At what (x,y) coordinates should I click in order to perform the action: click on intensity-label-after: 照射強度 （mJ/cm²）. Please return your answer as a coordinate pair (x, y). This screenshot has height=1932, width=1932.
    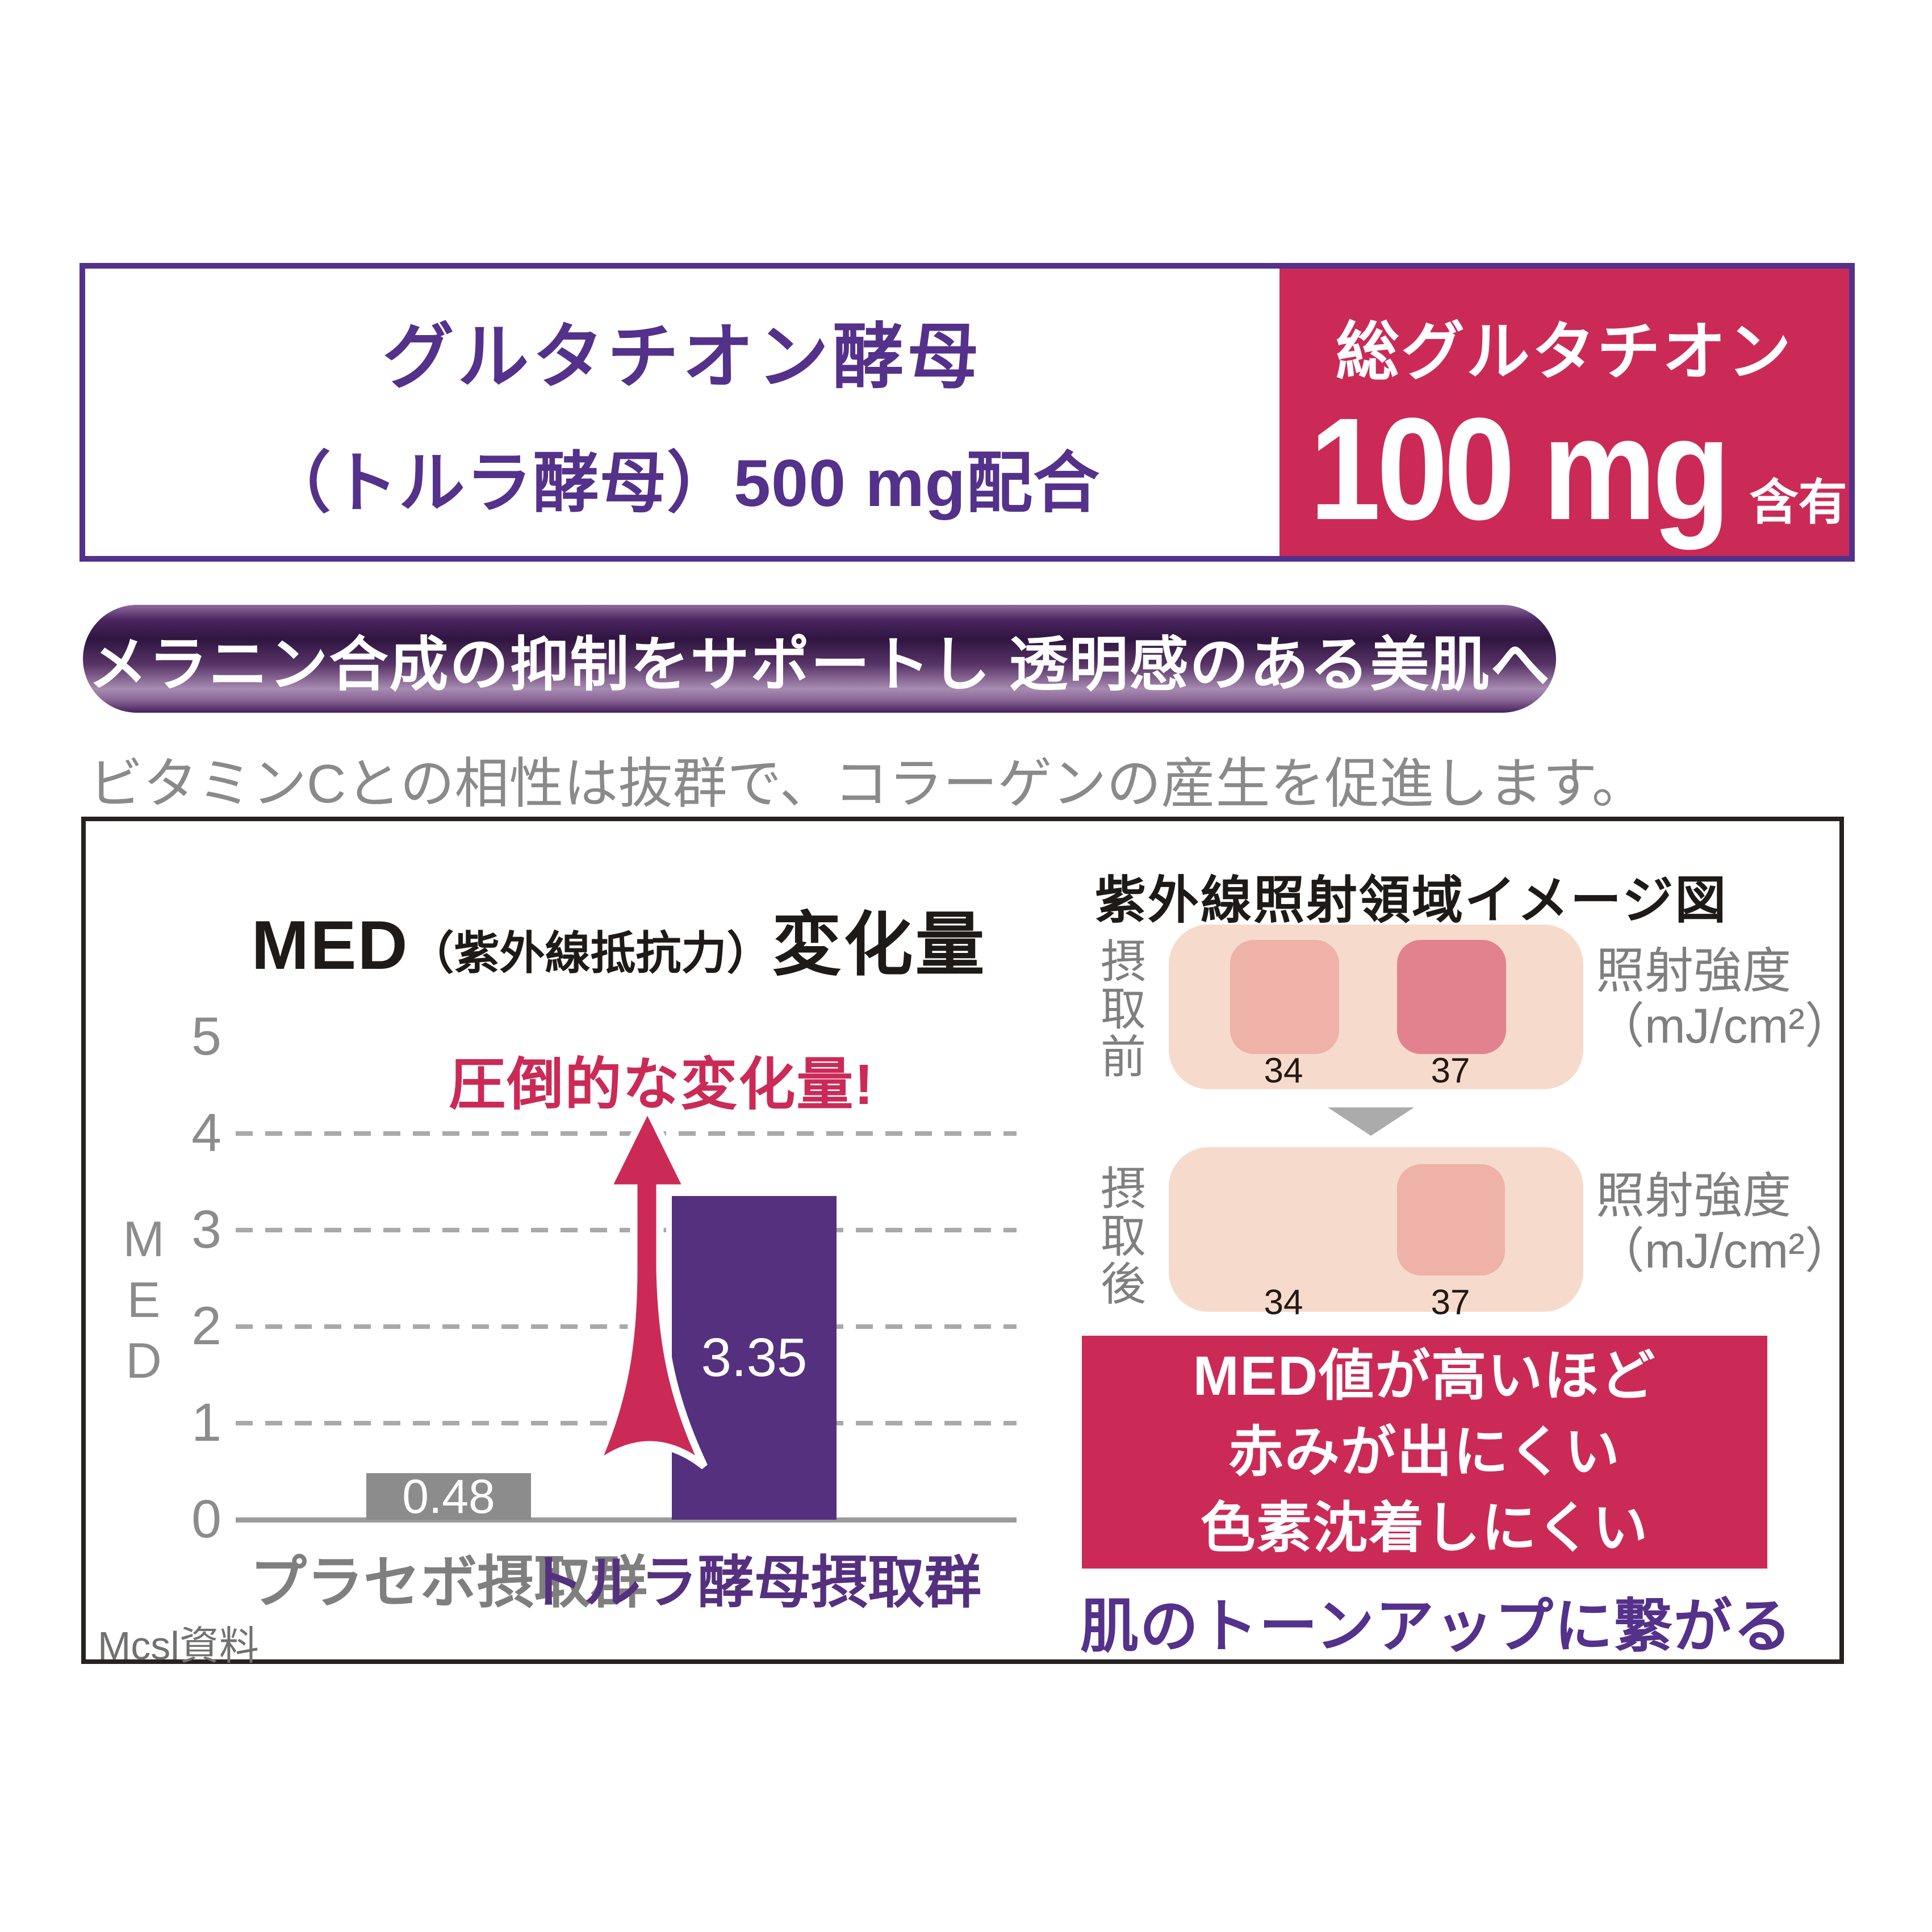
    Looking at the image, I should click on (1764, 1224).